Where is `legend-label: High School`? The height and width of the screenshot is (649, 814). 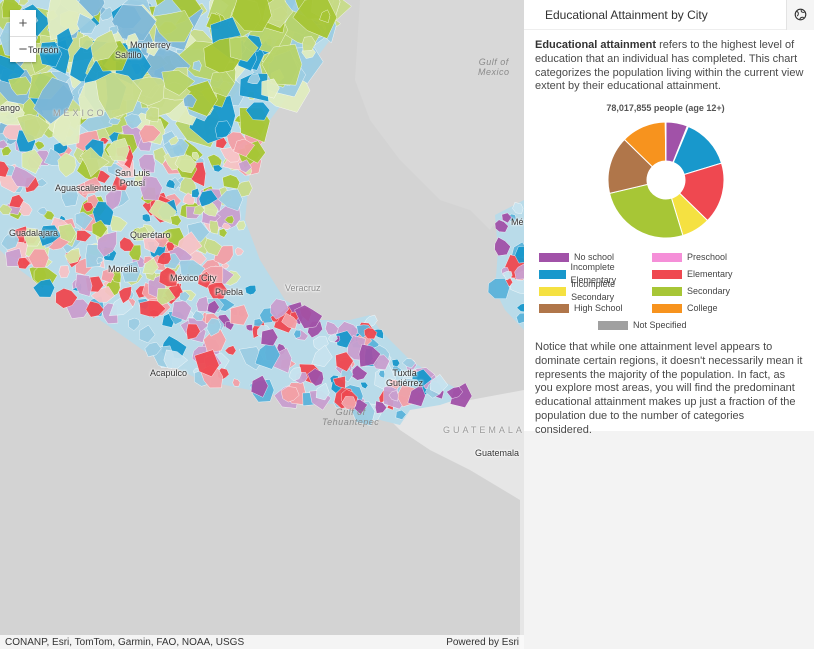 legend-label: High School is located at coordinates (598, 307).